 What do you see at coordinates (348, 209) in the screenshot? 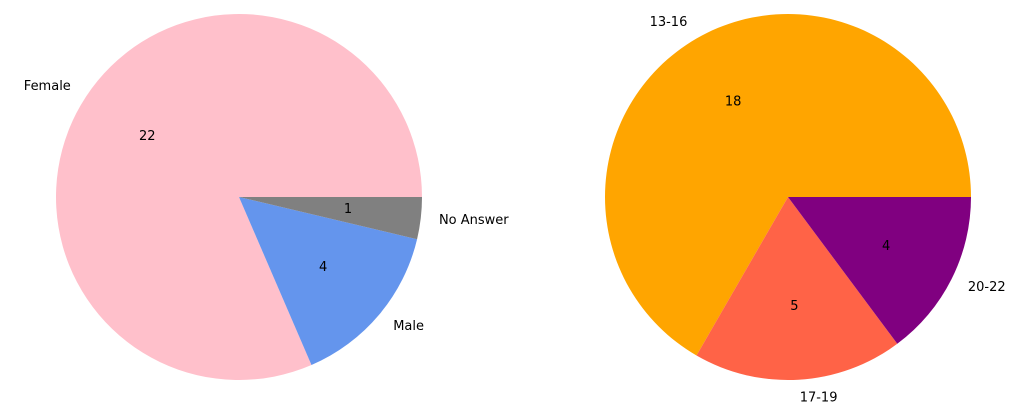
I see `value-label: 1` at bounding box center [348, 209].